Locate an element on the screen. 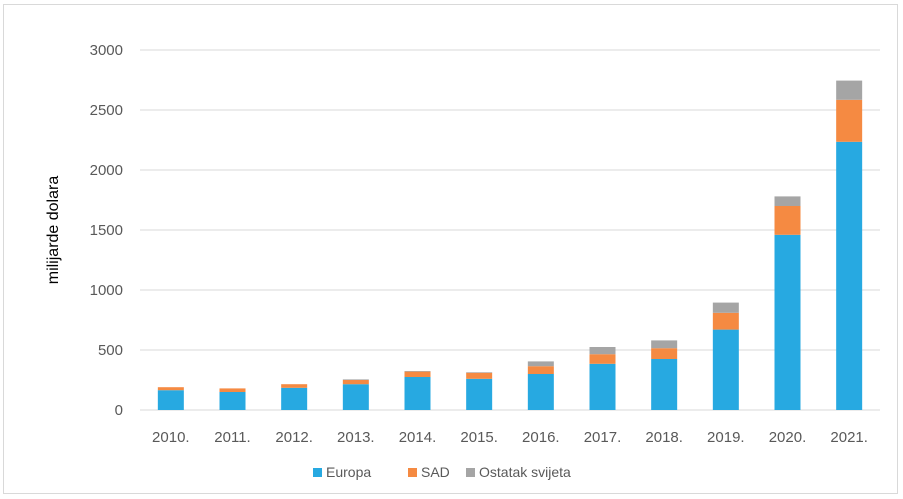 Image resolution: width=903 pixels, height=499 pixels. x-tick-label: 2013. is located at coordinates (356, 437).